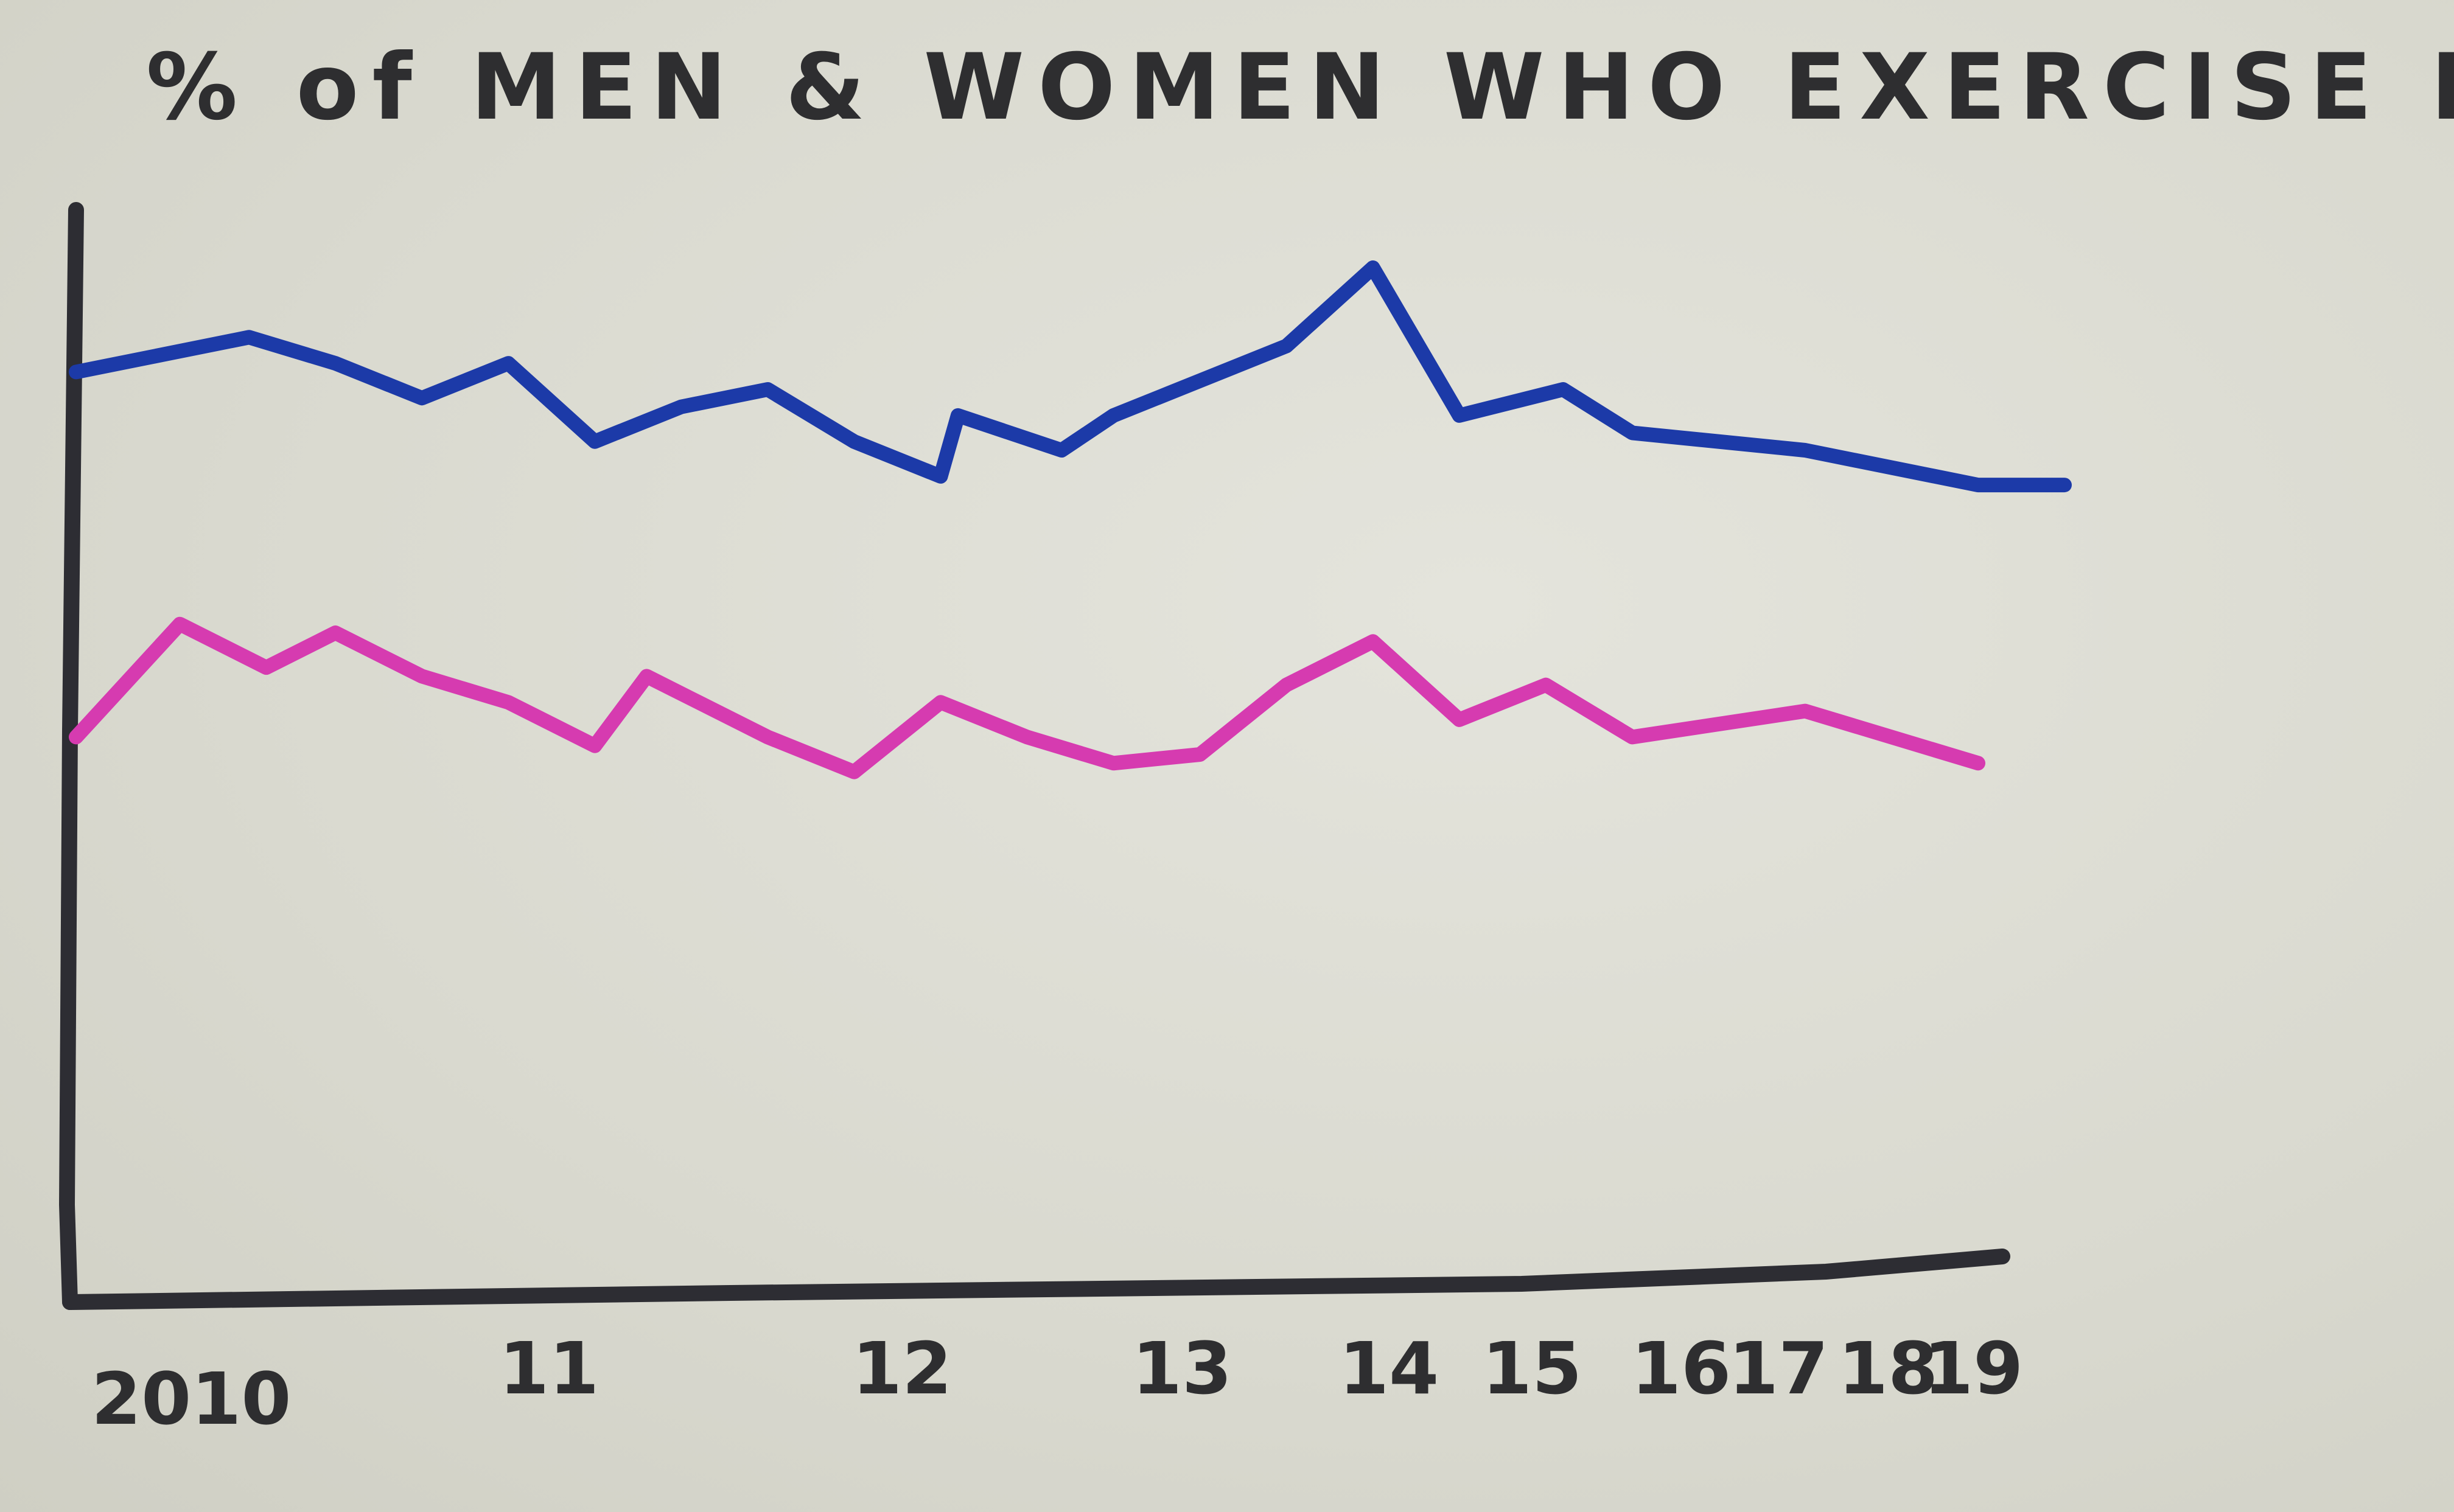  What do you see at coordinates (1389, 1368) in the screenshot?
I see `x-tick-label-14: 14` at bounding box center [1389, 1368].